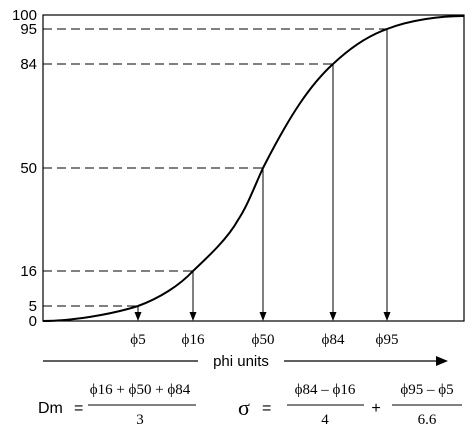  Describe the element at coordinates (78, 408) in the screenshot. I see `dm-equals: =` at that location.